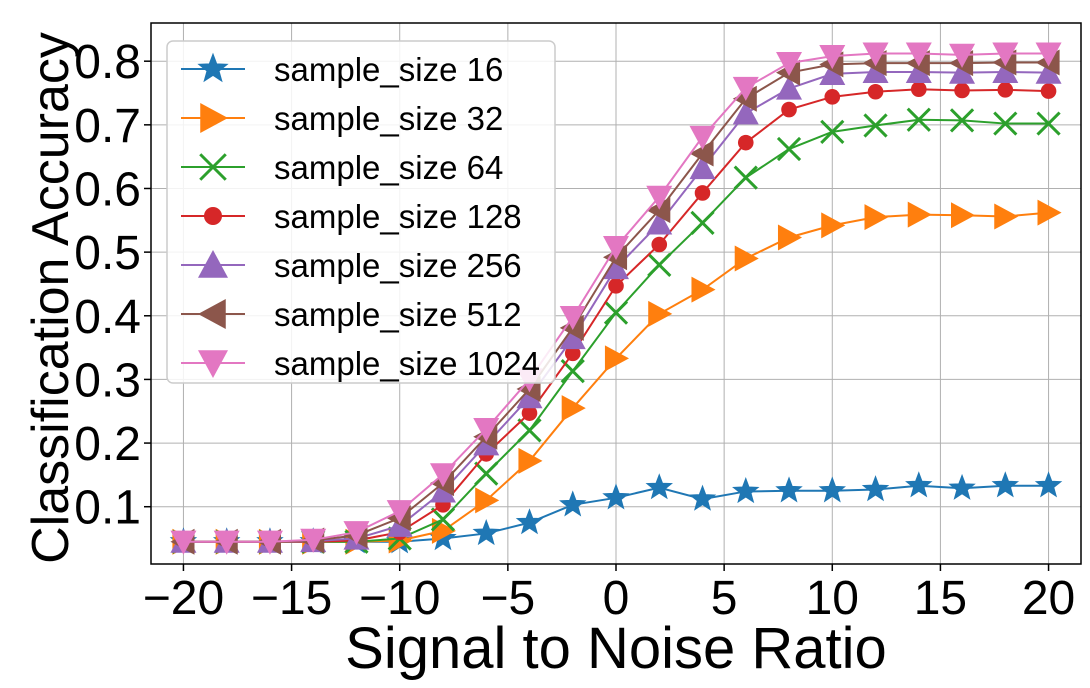 The image size is (1090, 688). What do you see at coordinates (107, 126) in the screenshot?
I see `y-tick-label: 0.7` at bounding box center [107, 126].